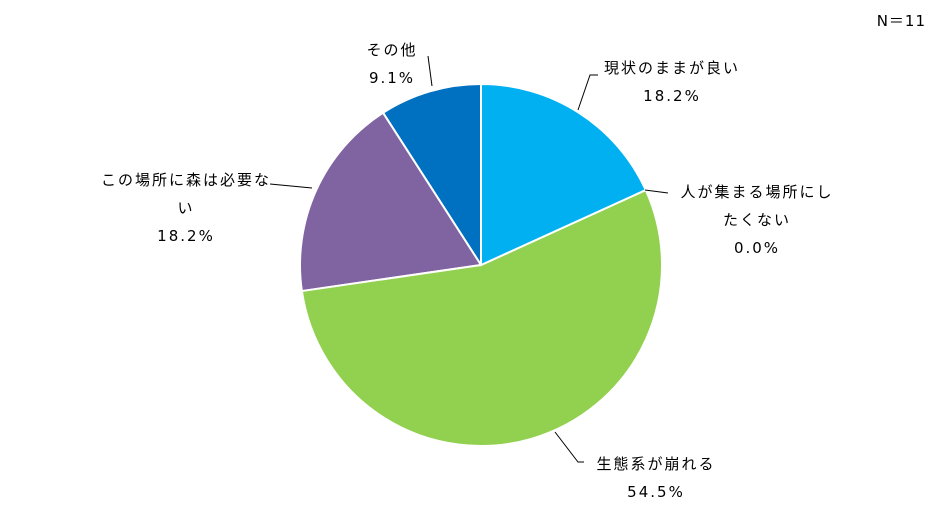 This screenshot has height=513, width=944. I want to click on category-label: この場所に森は必要ない, so click(185, 194).